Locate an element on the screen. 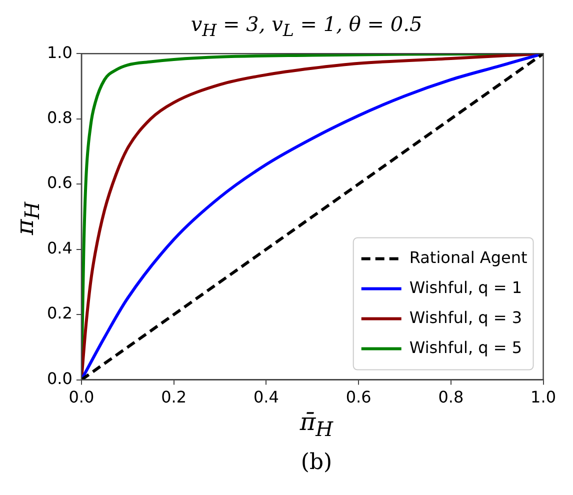 The width and height of the screenshot is (573, 495). legend-label: Rational Agent is located at coordinates (468, 257).